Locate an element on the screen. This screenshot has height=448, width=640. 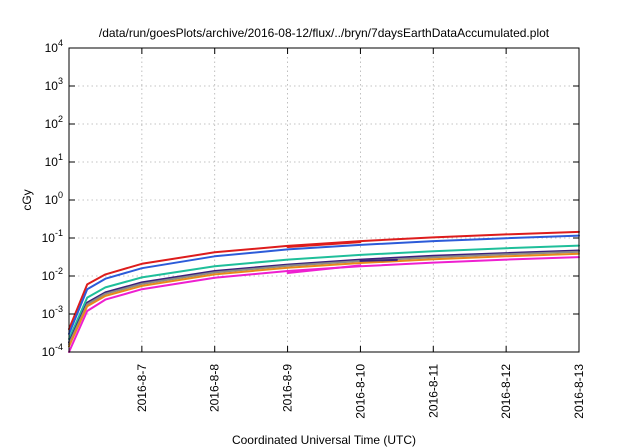
y-tick-label: 10² is located at coordinates (54, 122).